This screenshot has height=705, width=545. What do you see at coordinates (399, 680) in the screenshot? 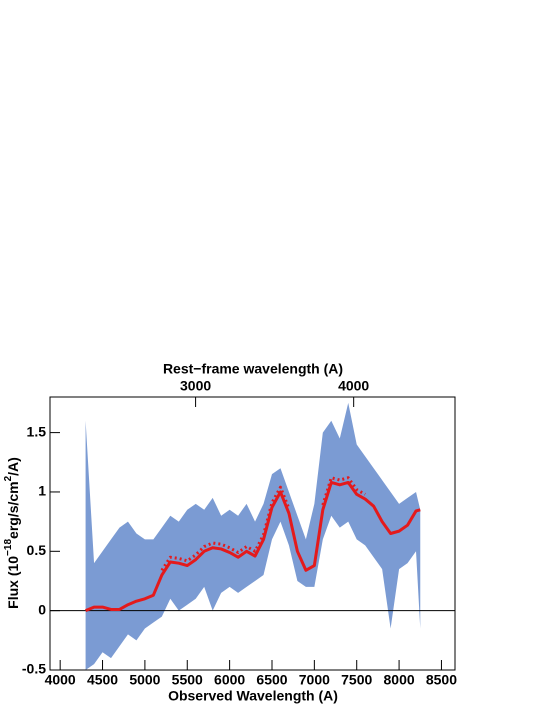
I see `x-tick-label: 8000` at bounding box center [399, 680].